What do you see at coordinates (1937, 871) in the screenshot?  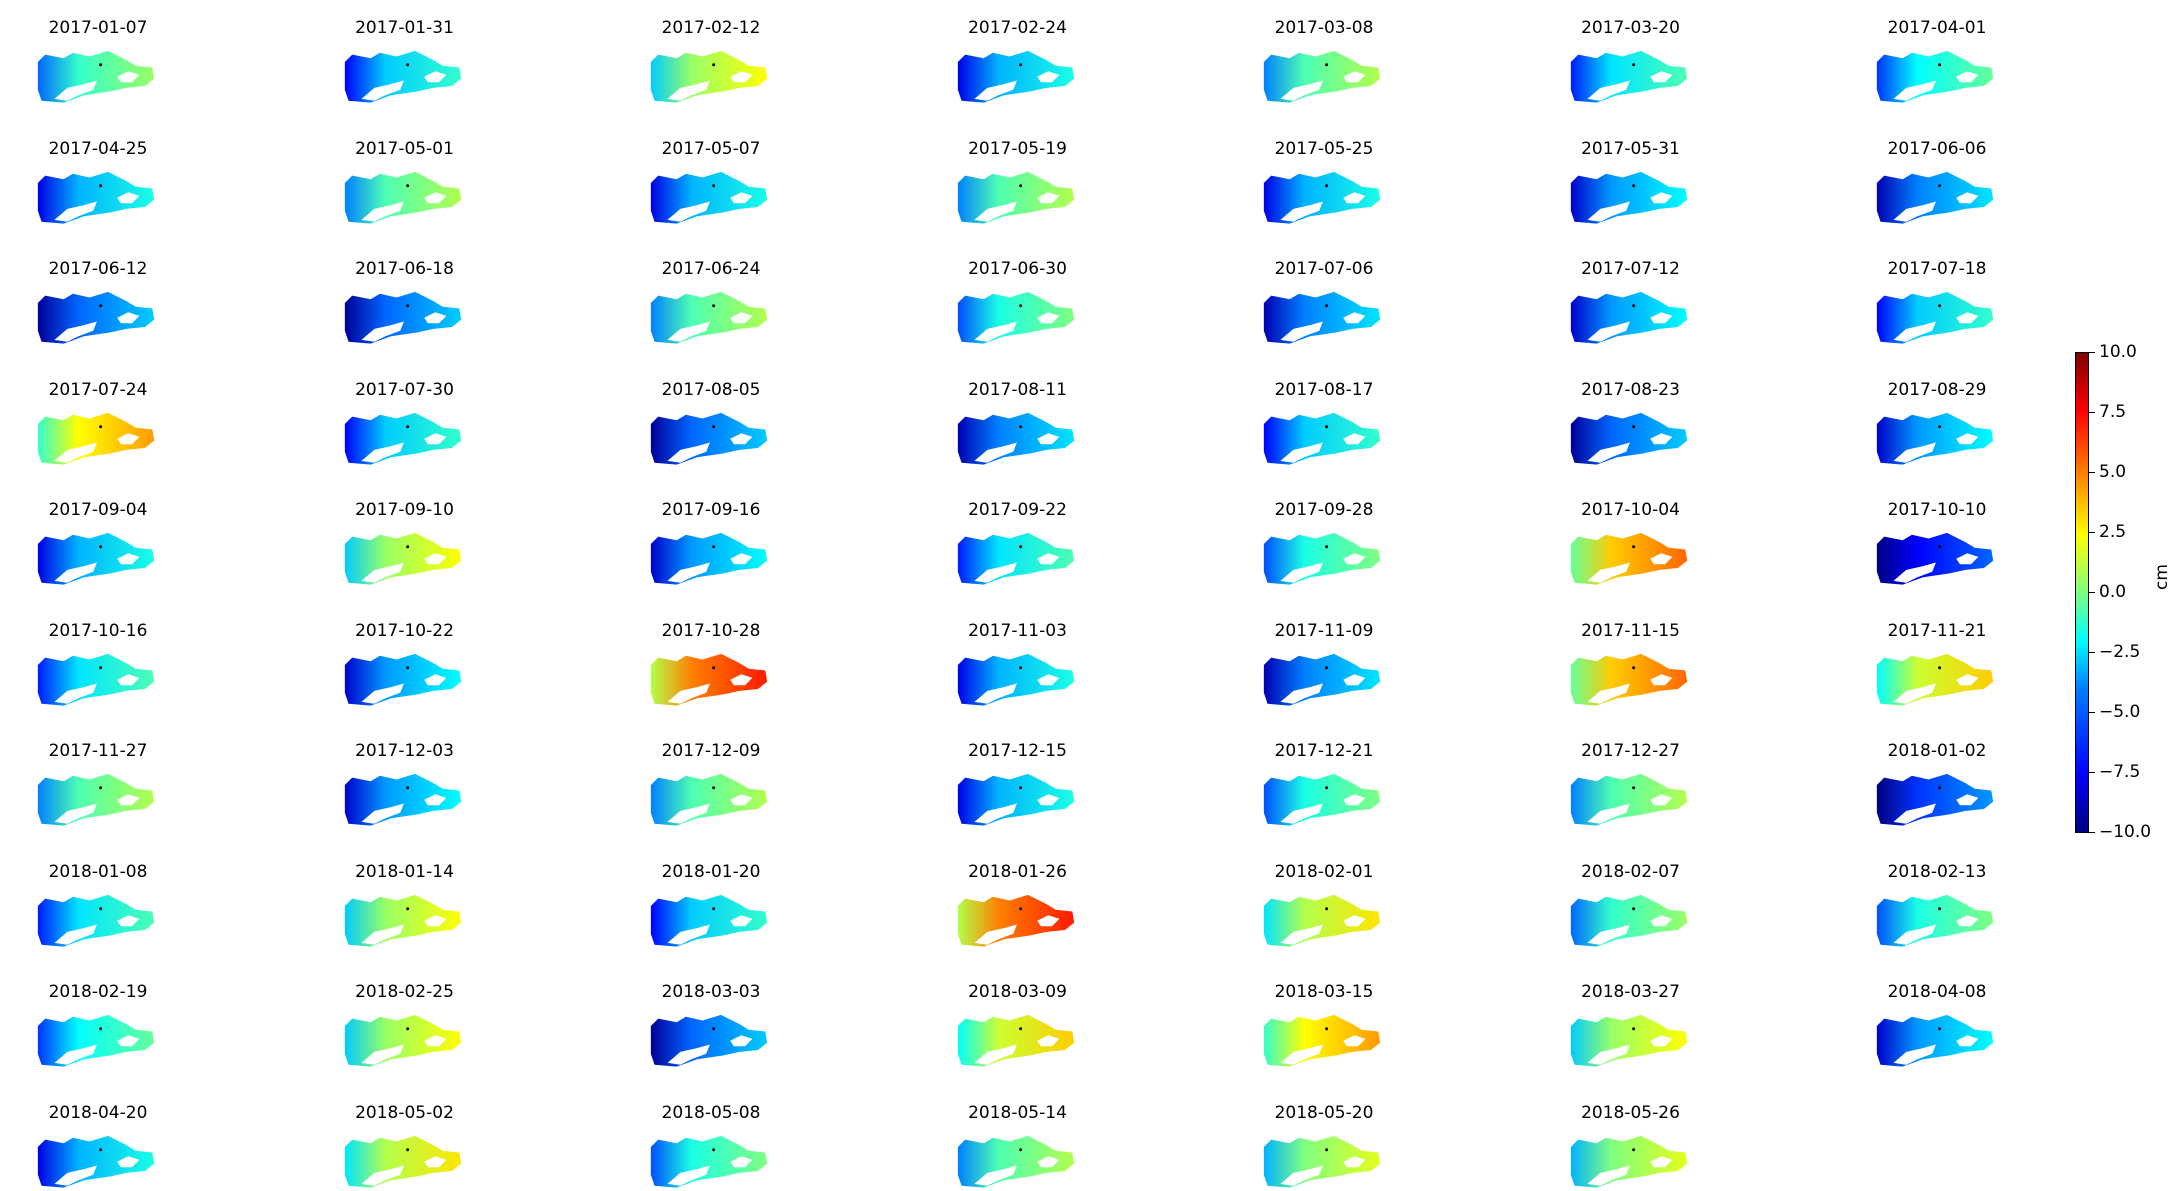 I see `panel-title: 2018-02-13` at bounding box center [1937, 871].